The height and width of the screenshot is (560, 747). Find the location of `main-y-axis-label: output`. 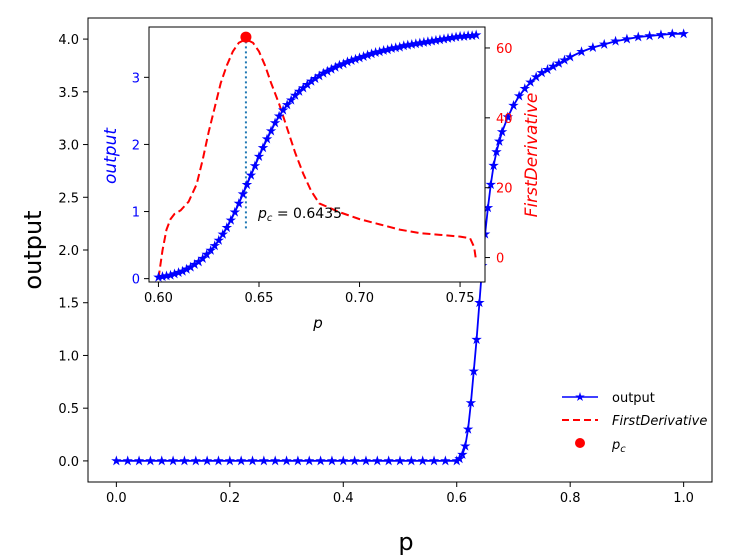

main-y-axis-label: output is located at coordinates (33, 249).